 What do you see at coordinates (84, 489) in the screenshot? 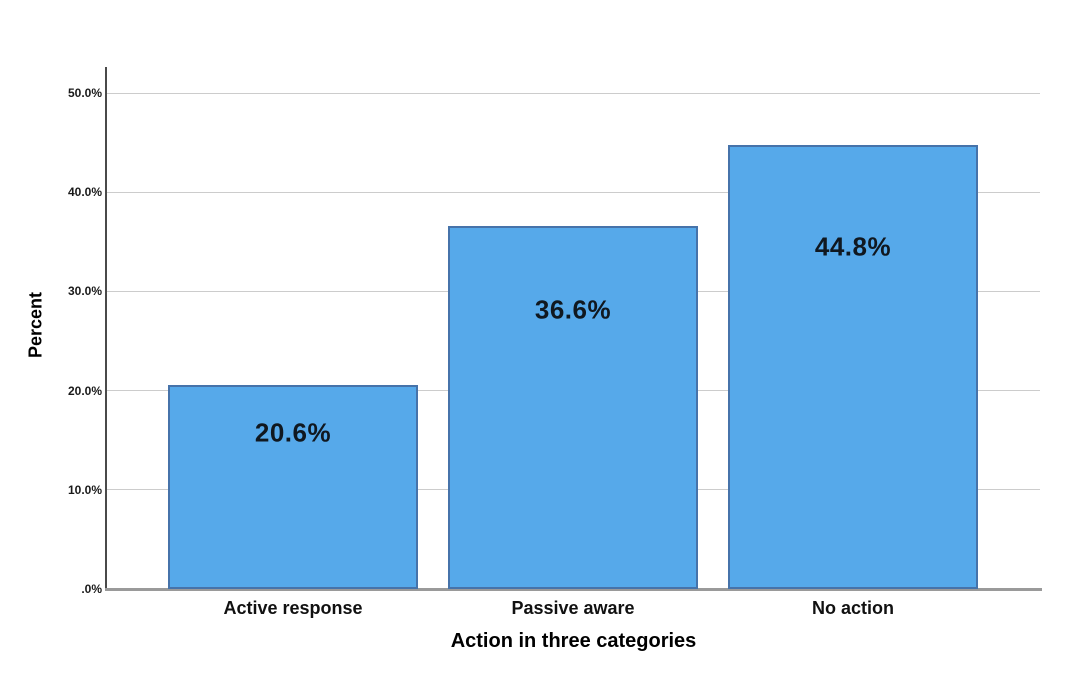
I see `y-tick-label: 10.0%` at bounding box center [84, 489].